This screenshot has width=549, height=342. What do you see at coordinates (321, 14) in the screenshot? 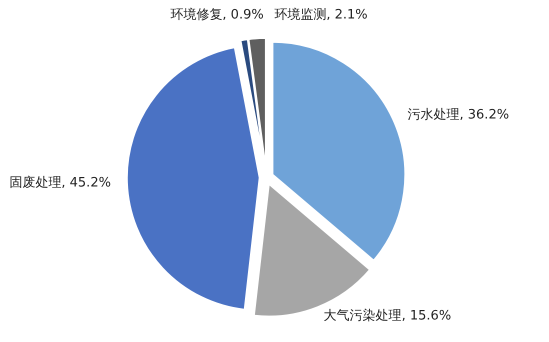
I see `slice-label: 环境监测, 2.1%` at bounding box center [321, 14].